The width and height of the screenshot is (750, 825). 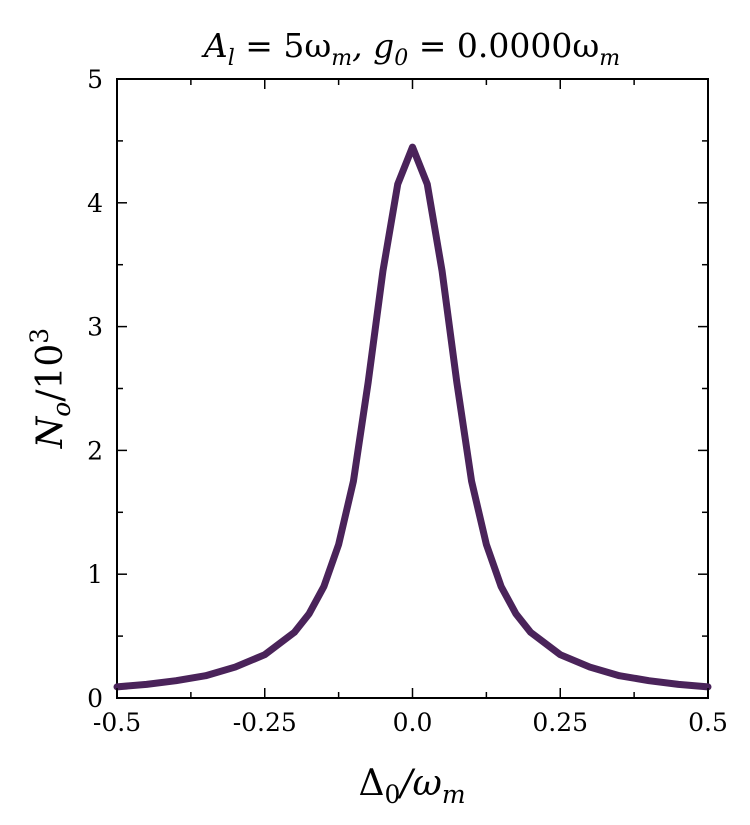 I want to click on y-tick-label: 0, so click(x=95, y=698).